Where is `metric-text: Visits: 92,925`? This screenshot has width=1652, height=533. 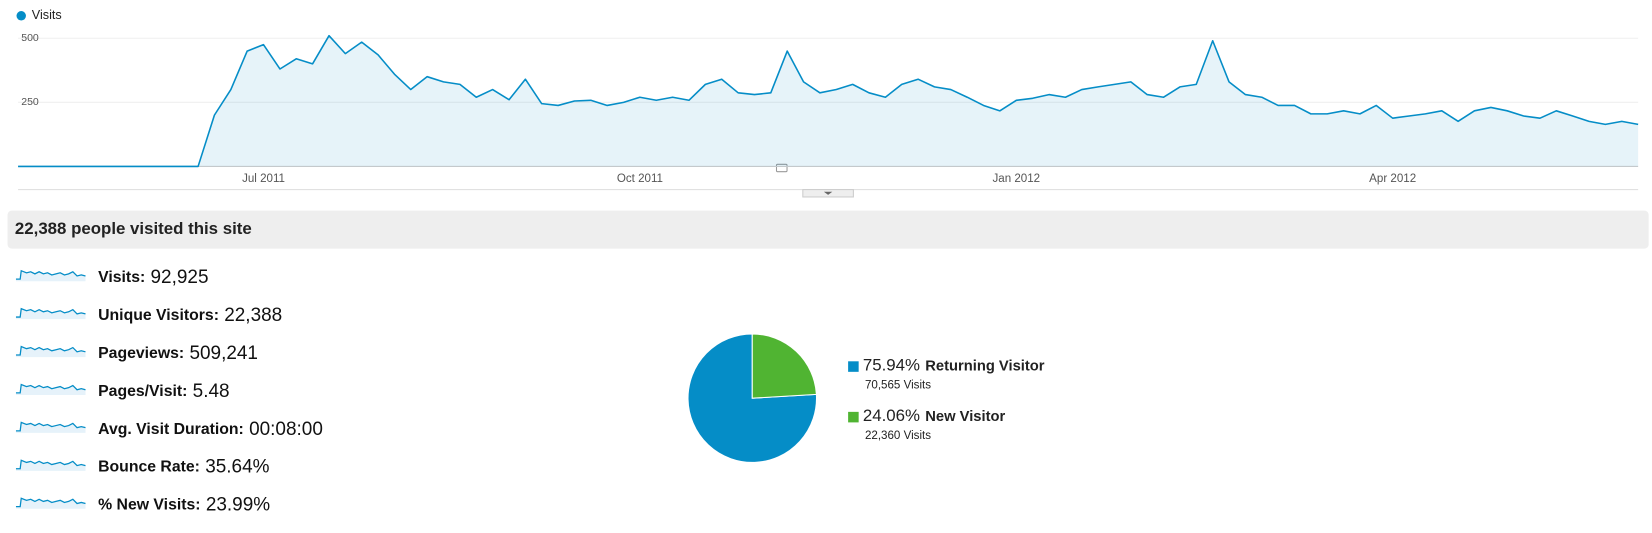 metric-text: Visits: 92,925 is located at coordinates (153, 277).